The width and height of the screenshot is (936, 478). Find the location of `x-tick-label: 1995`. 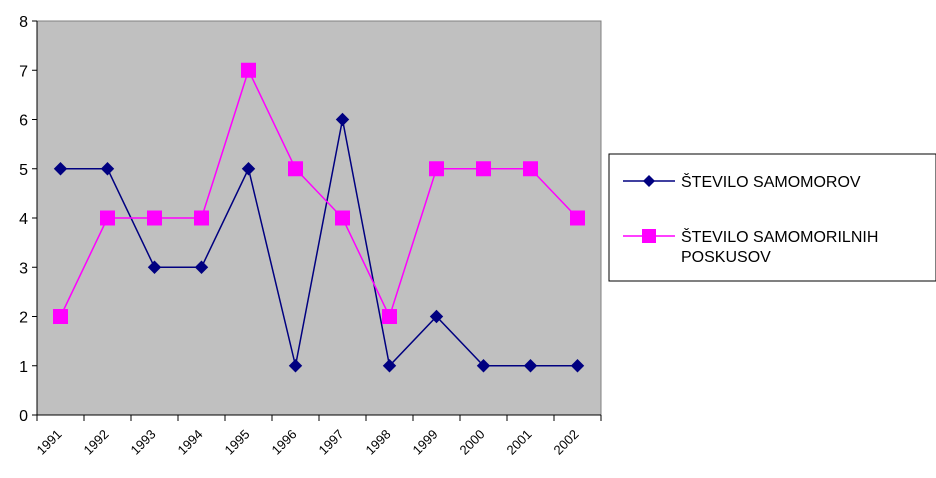

x-tick-label: 1995 is located at coordinates (237, 442).